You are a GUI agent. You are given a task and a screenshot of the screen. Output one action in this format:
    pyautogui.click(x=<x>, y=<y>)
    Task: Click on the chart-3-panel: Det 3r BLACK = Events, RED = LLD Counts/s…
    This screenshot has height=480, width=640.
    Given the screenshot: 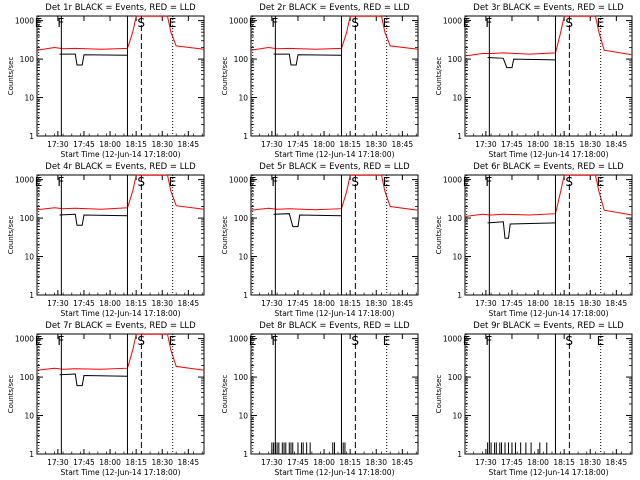 What is the action you would take?
    pyautogui.click(x=534, y=81)
    